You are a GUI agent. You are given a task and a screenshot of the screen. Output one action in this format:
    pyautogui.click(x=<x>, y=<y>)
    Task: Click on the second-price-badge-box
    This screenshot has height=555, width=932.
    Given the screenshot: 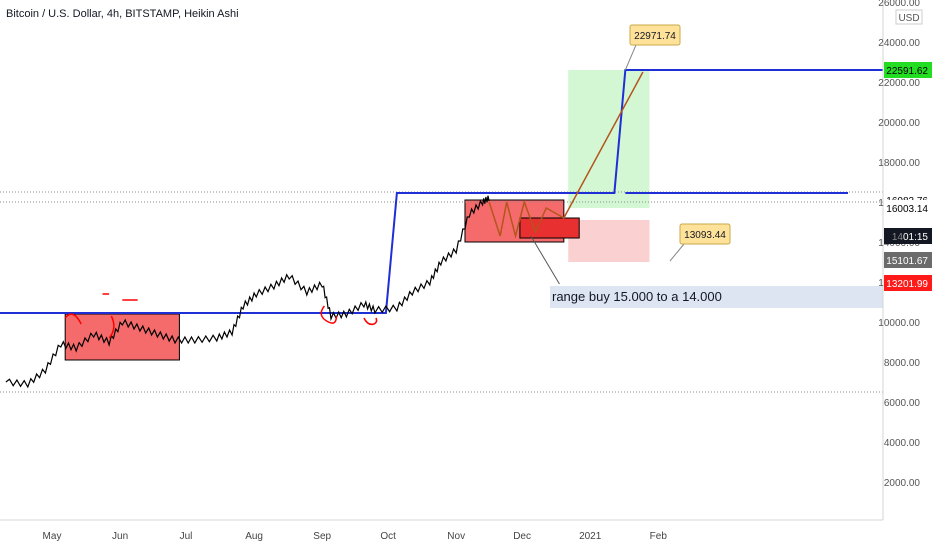 What is the action you would take?
    pyautogui.click(x=908, y=208)
    